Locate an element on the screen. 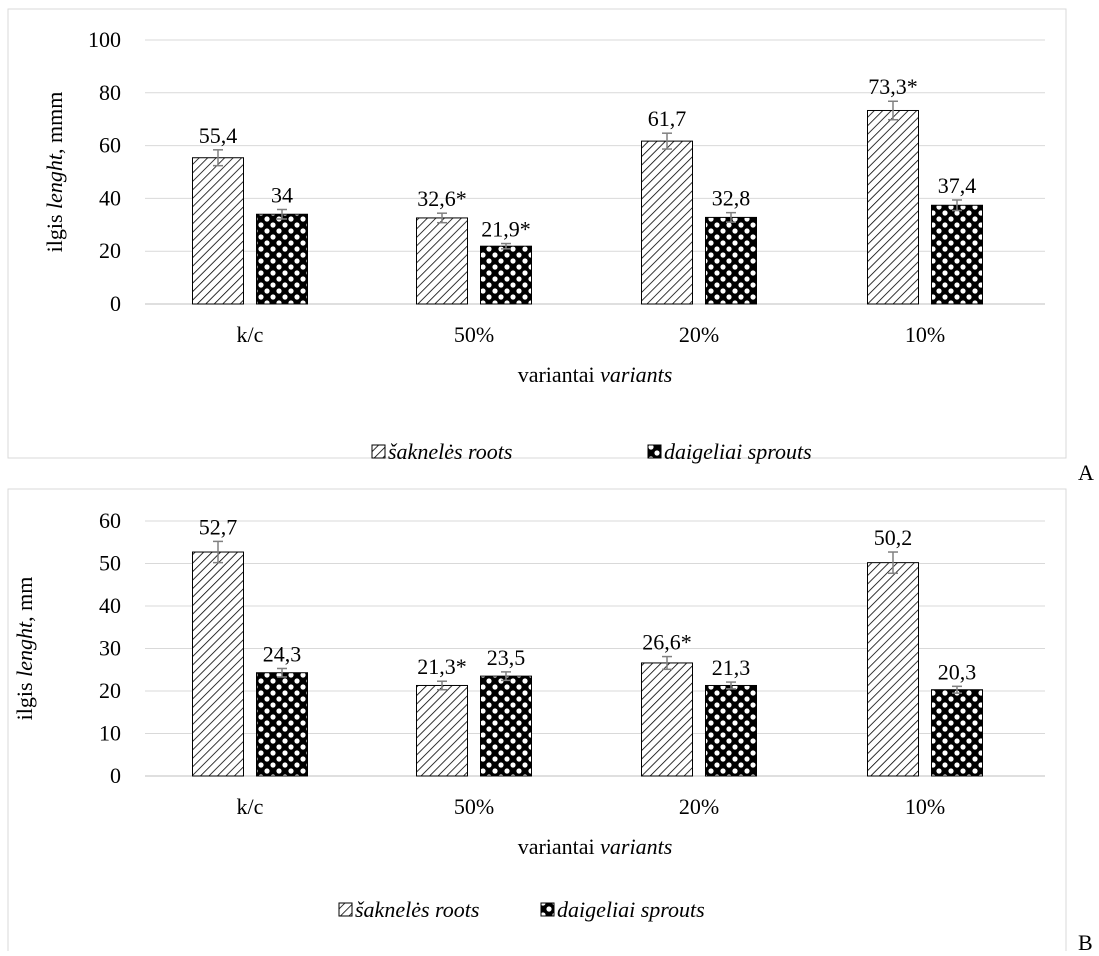 Image resolution: width=1099 pixels, height=956 pixels. y-axis-title: ilgis lenght, mmm is located at coordinates (54, 172).